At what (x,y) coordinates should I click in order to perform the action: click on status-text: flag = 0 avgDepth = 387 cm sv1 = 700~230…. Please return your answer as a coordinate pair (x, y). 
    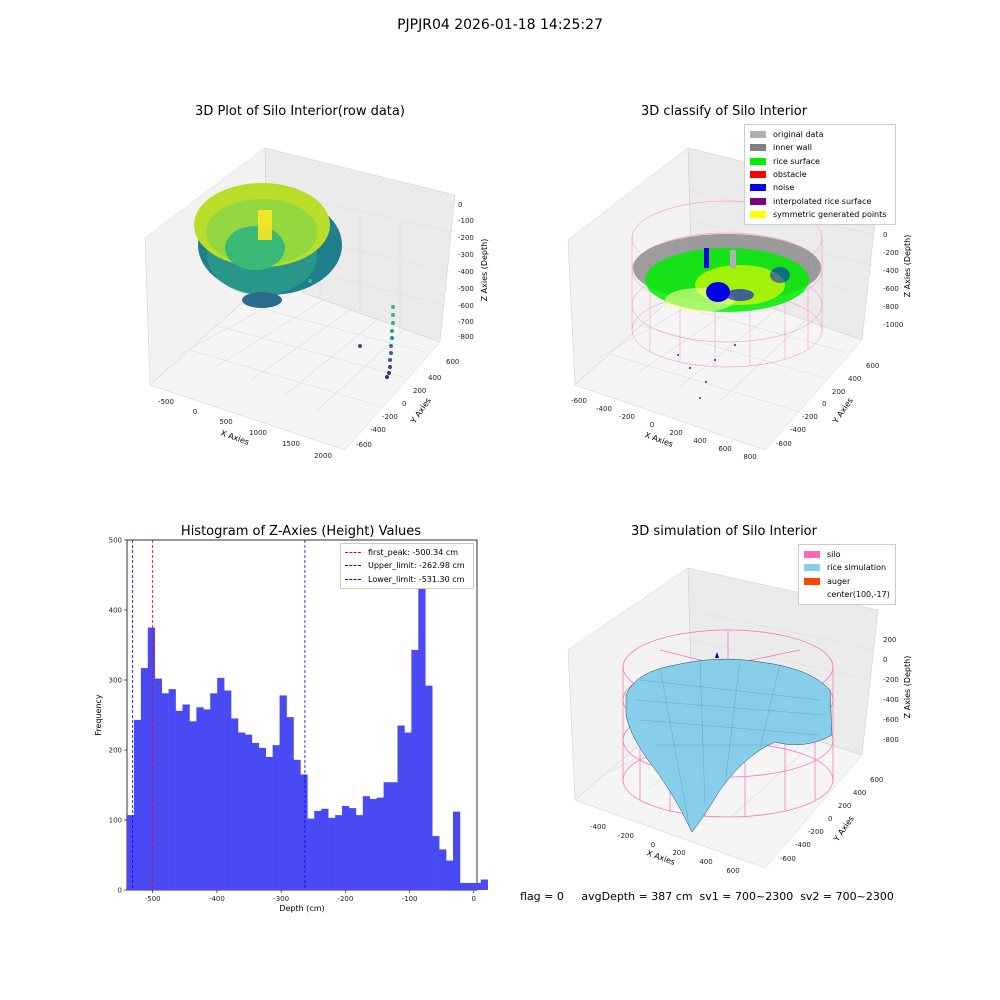
    Looking at the image, I should click on (707, 896).